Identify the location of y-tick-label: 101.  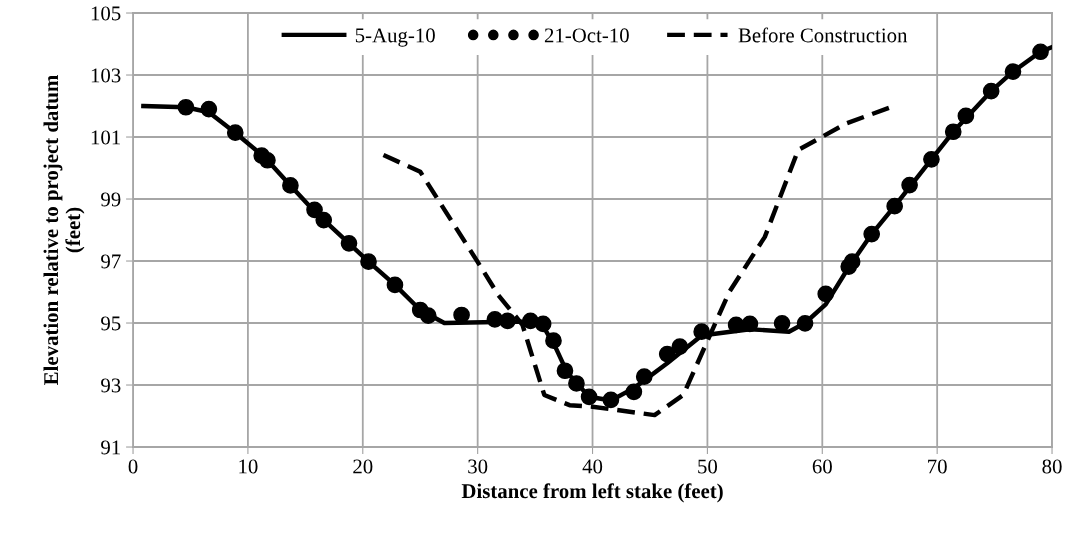
(105, 137).